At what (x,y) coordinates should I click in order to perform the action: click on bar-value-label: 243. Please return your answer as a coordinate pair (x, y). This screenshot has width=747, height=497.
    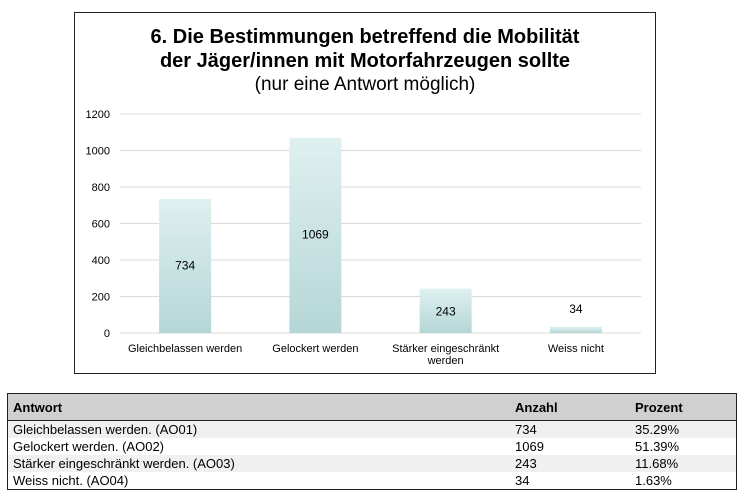
    Looking at the image, I should click on (446, 311).